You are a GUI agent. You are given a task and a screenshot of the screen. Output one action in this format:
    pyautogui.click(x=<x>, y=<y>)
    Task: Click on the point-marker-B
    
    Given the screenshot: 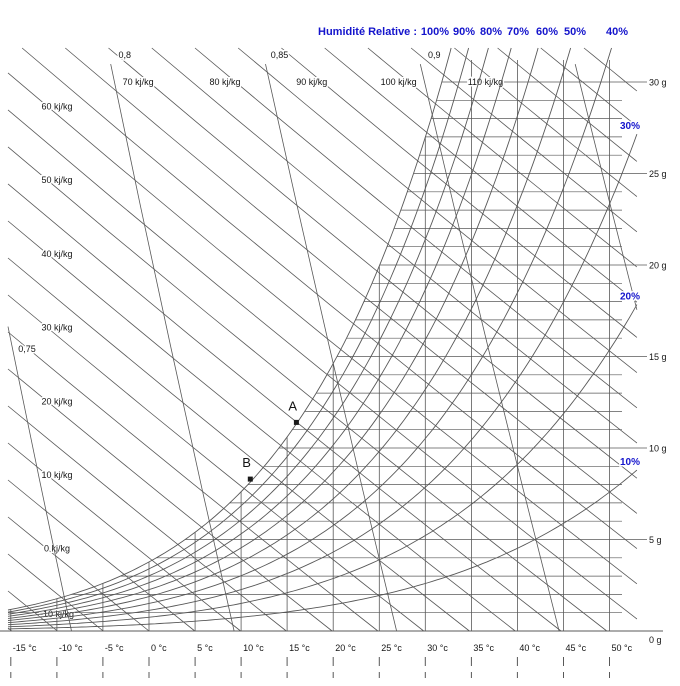 What is the action you would take?
    pyautogui.click(x=250, y=479)
    